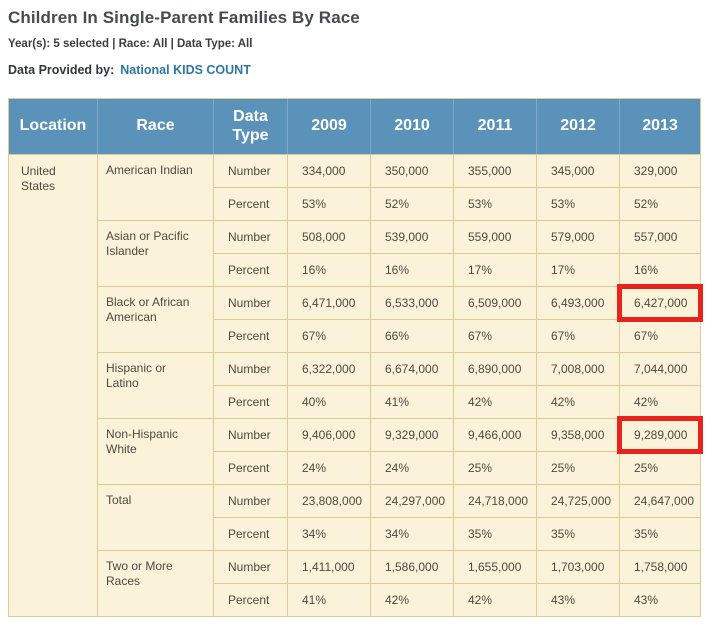  Describe the element at coordinates (412, 435) in the screenshot. I see `value-cell: 9,329,000` at that location.